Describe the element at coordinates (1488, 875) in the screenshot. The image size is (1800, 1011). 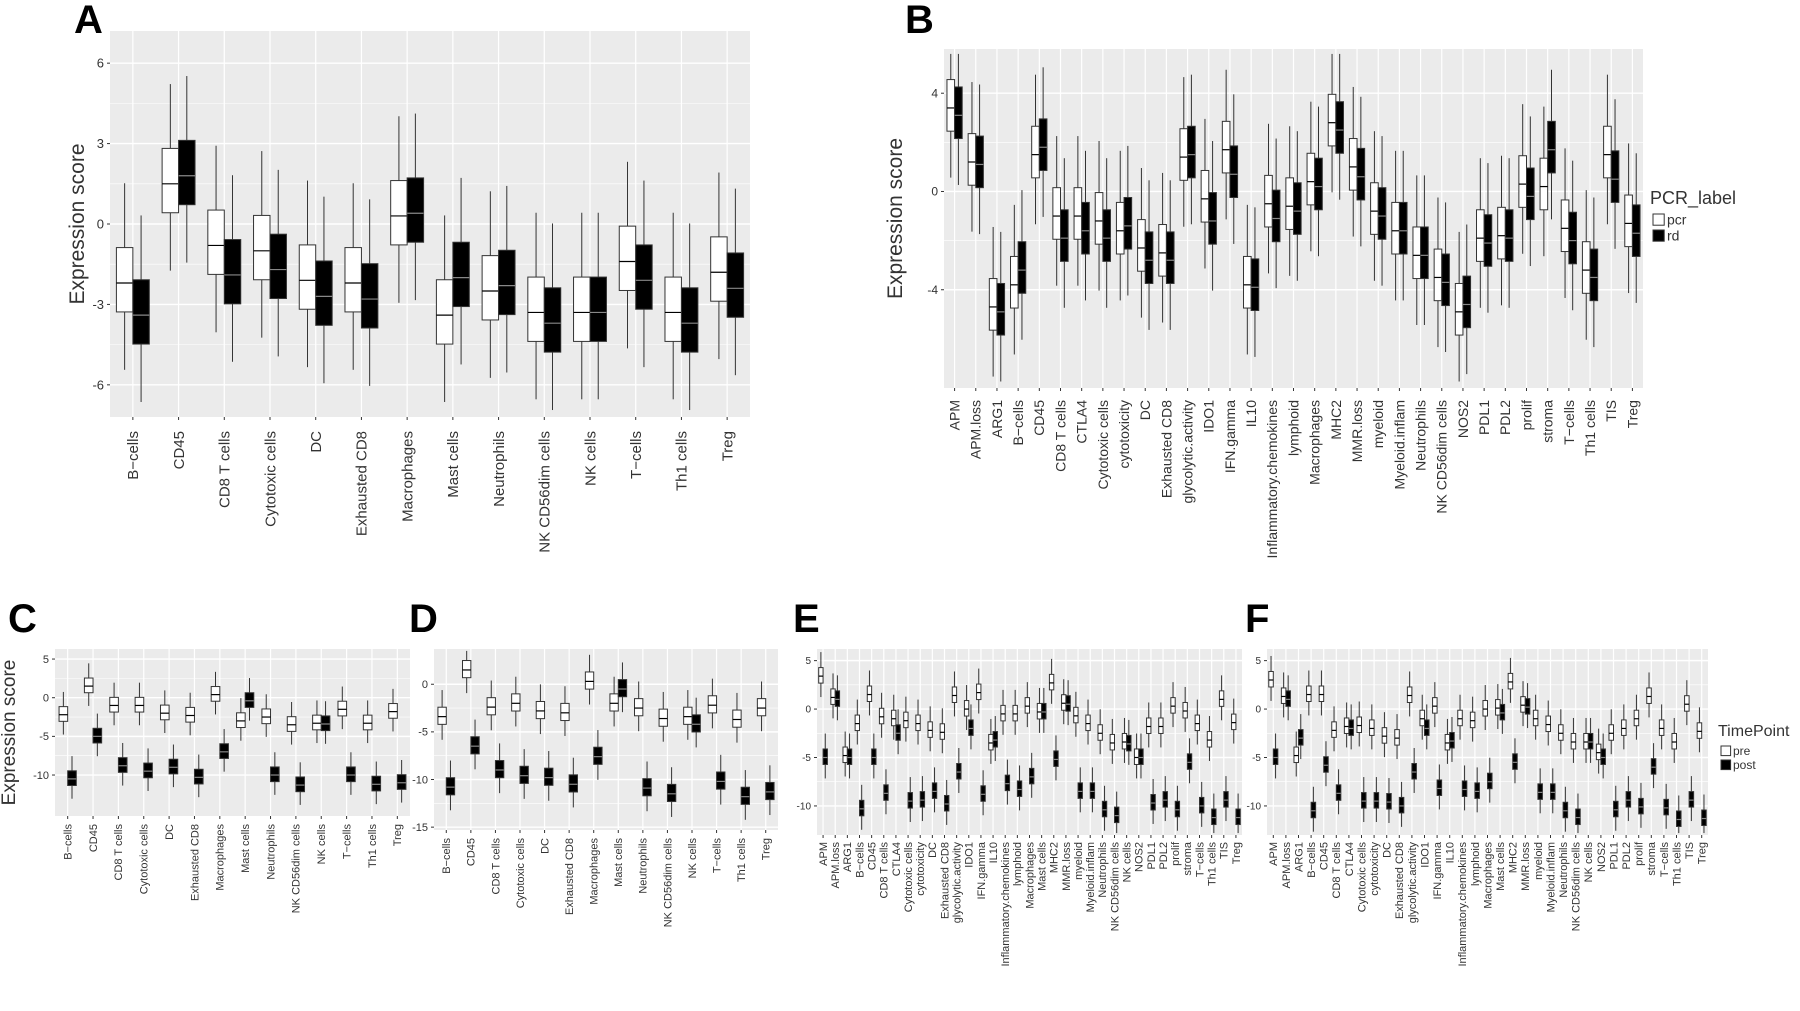
I see `x-tick-label-f: Macrophages` at that location.